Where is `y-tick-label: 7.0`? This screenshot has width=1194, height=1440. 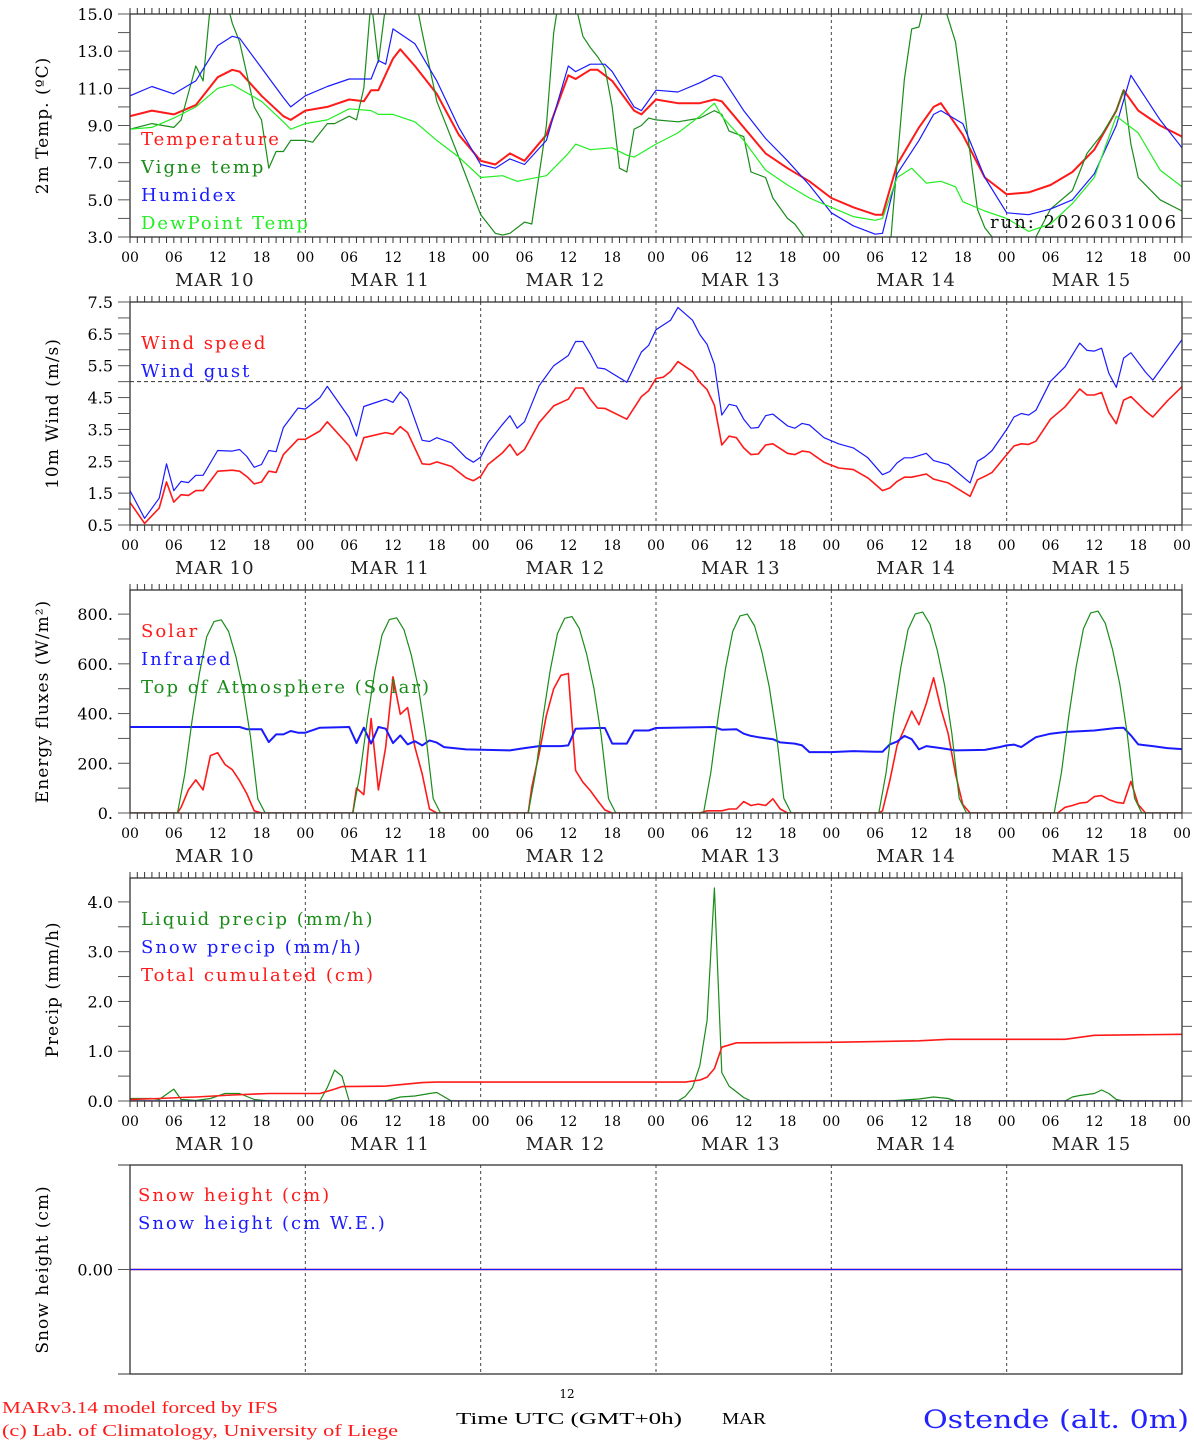
y-tick-label: 7.0 is located at coordinates (100, 163).